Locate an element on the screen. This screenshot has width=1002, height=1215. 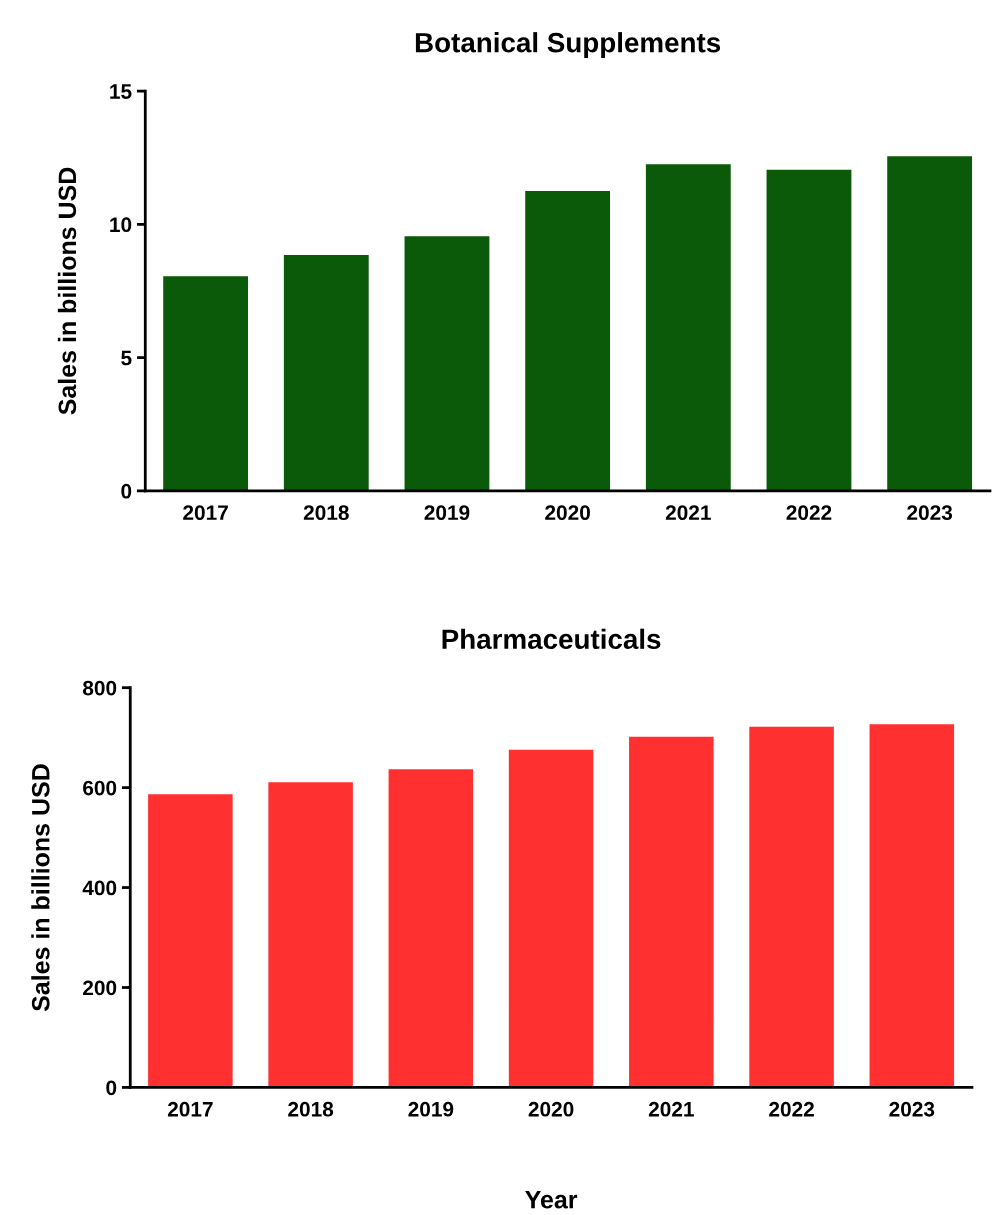
chart-title: Botanical Supplements is located at coordinates (568, 45).